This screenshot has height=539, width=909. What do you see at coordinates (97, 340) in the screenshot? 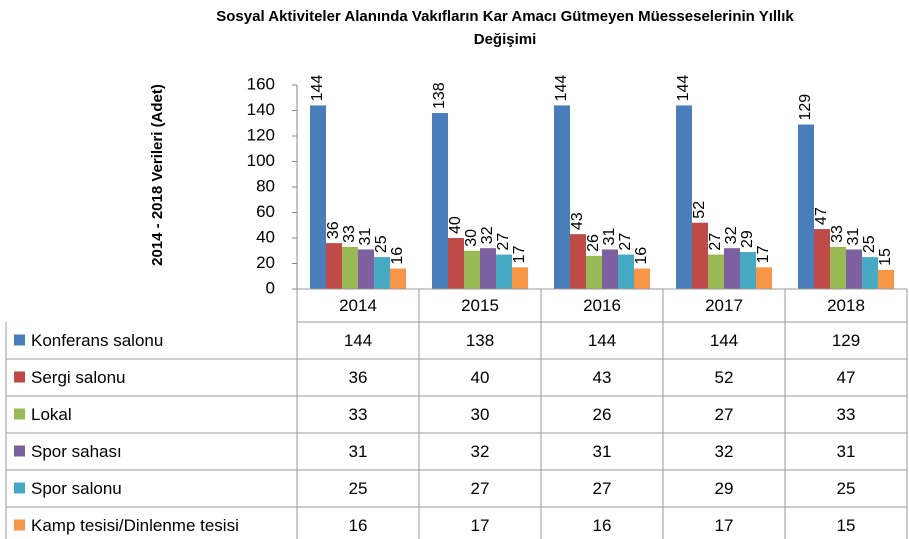
I see `legend-label: Konferans salonu` at bounding box center [97, 340].